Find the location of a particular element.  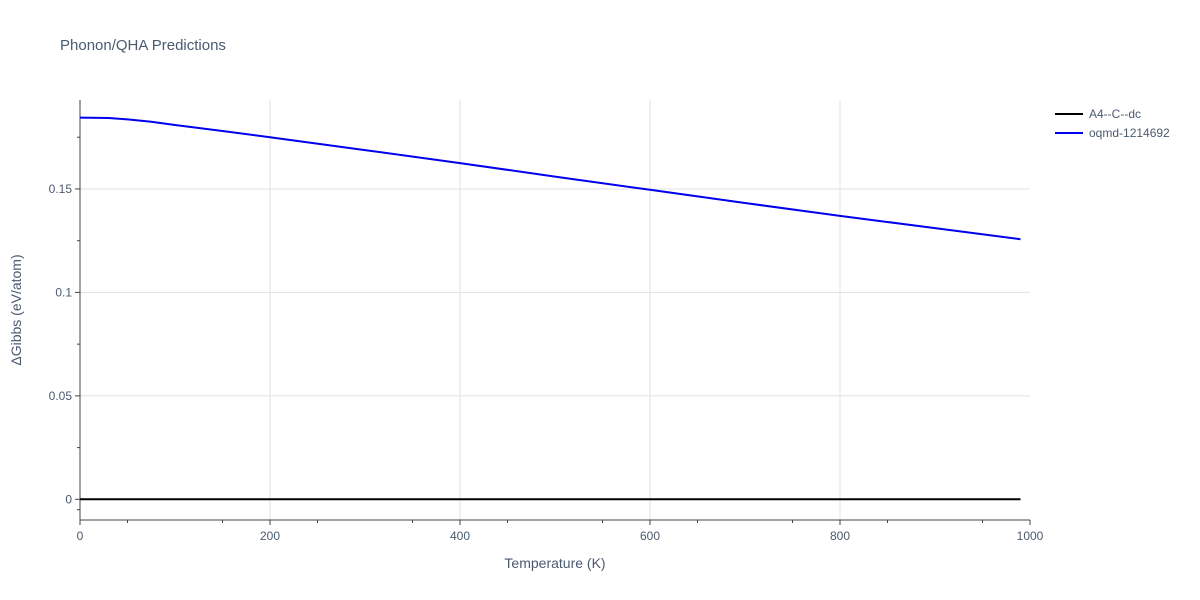

y-tick-label: 0.15 is located at coordinates (61, 189).